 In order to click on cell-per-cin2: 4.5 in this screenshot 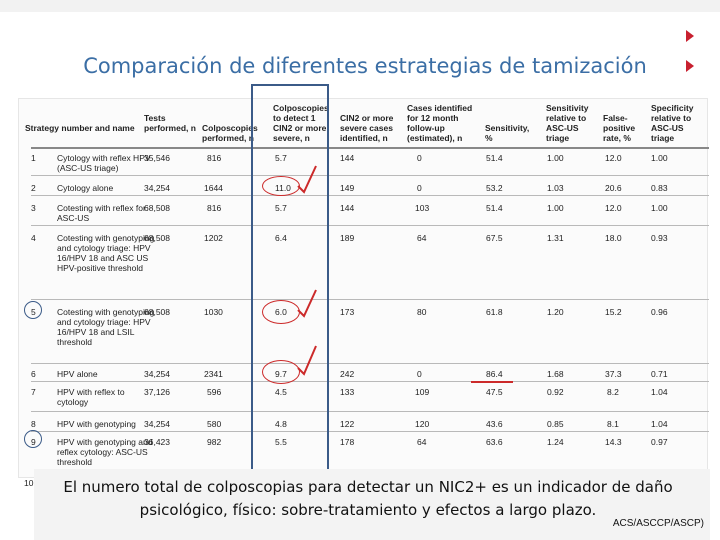, I will do `click(281, 392)`.